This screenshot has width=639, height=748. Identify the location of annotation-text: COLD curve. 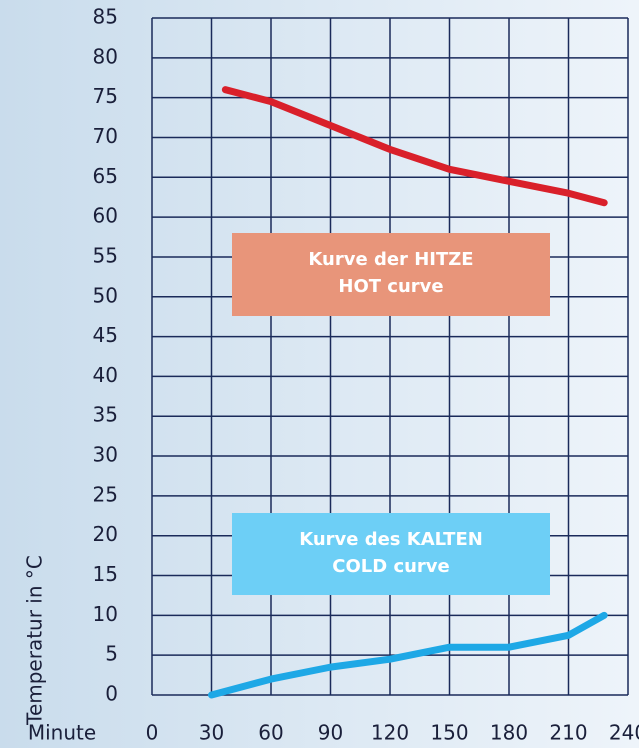
(391, 566).